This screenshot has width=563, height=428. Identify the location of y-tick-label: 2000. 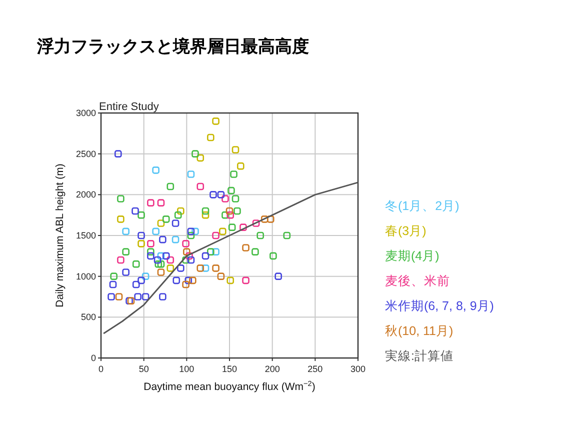
(86, 195).